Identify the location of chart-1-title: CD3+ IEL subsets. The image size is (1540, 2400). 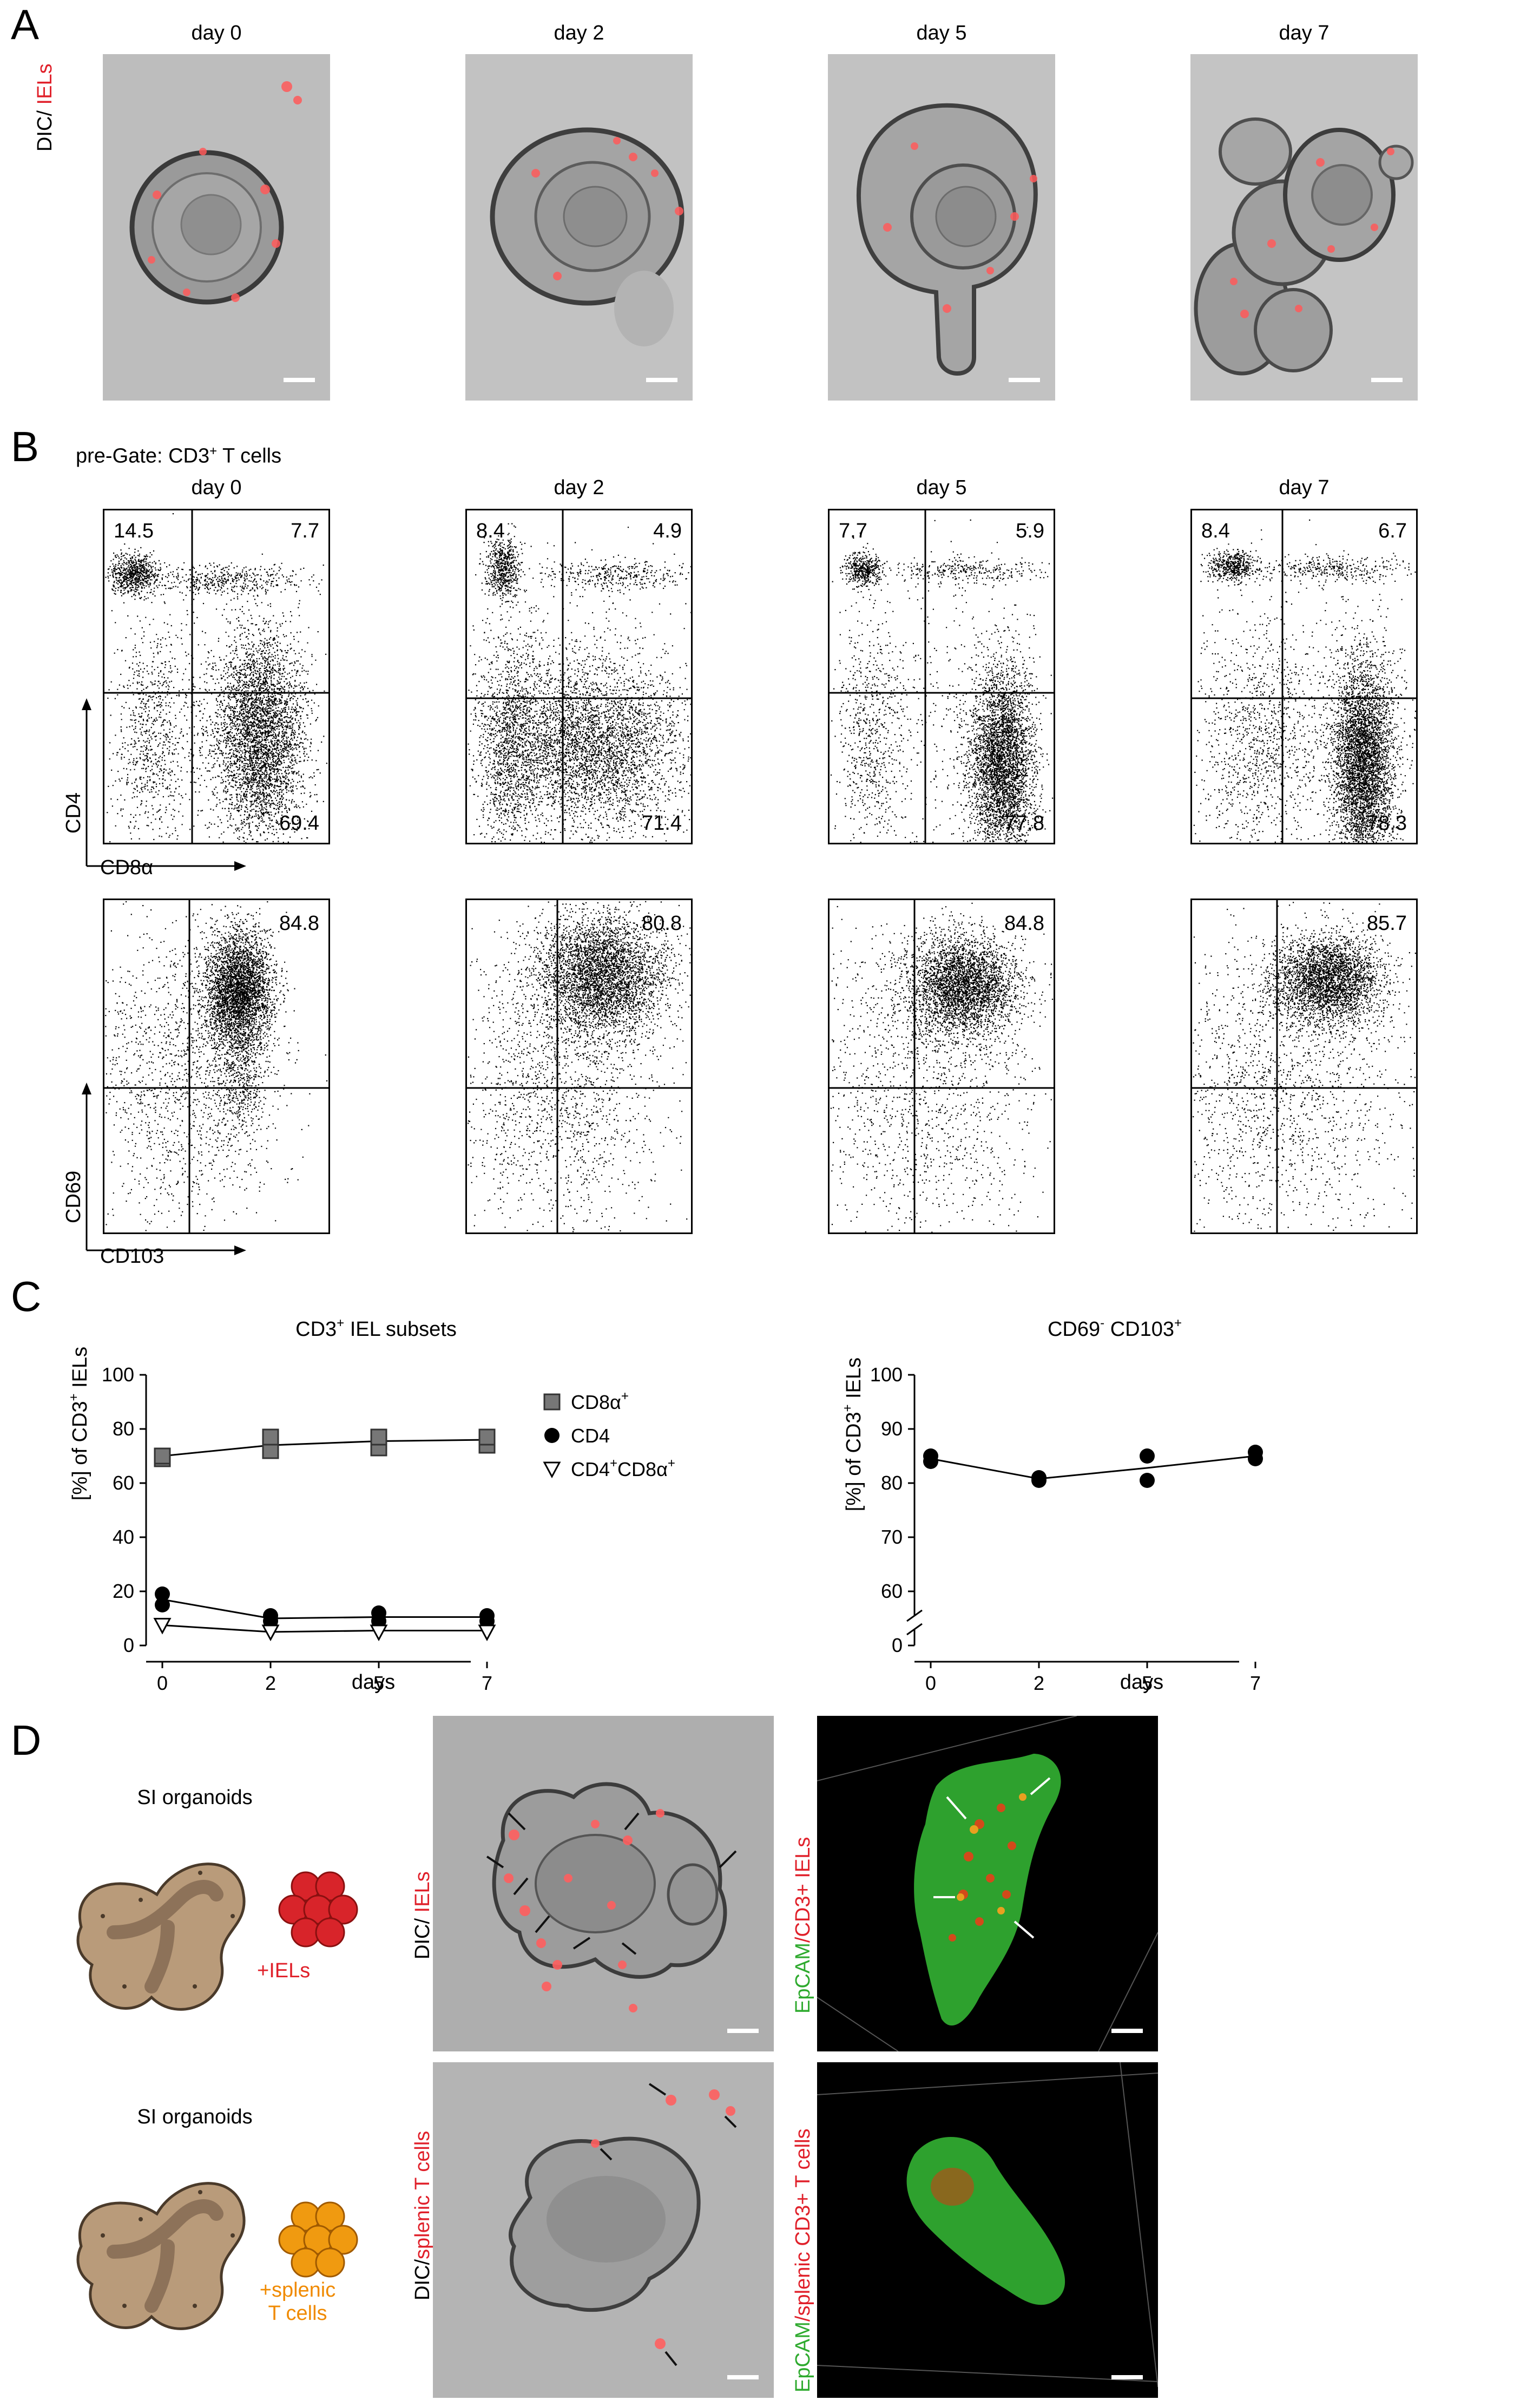
(376, 1328).